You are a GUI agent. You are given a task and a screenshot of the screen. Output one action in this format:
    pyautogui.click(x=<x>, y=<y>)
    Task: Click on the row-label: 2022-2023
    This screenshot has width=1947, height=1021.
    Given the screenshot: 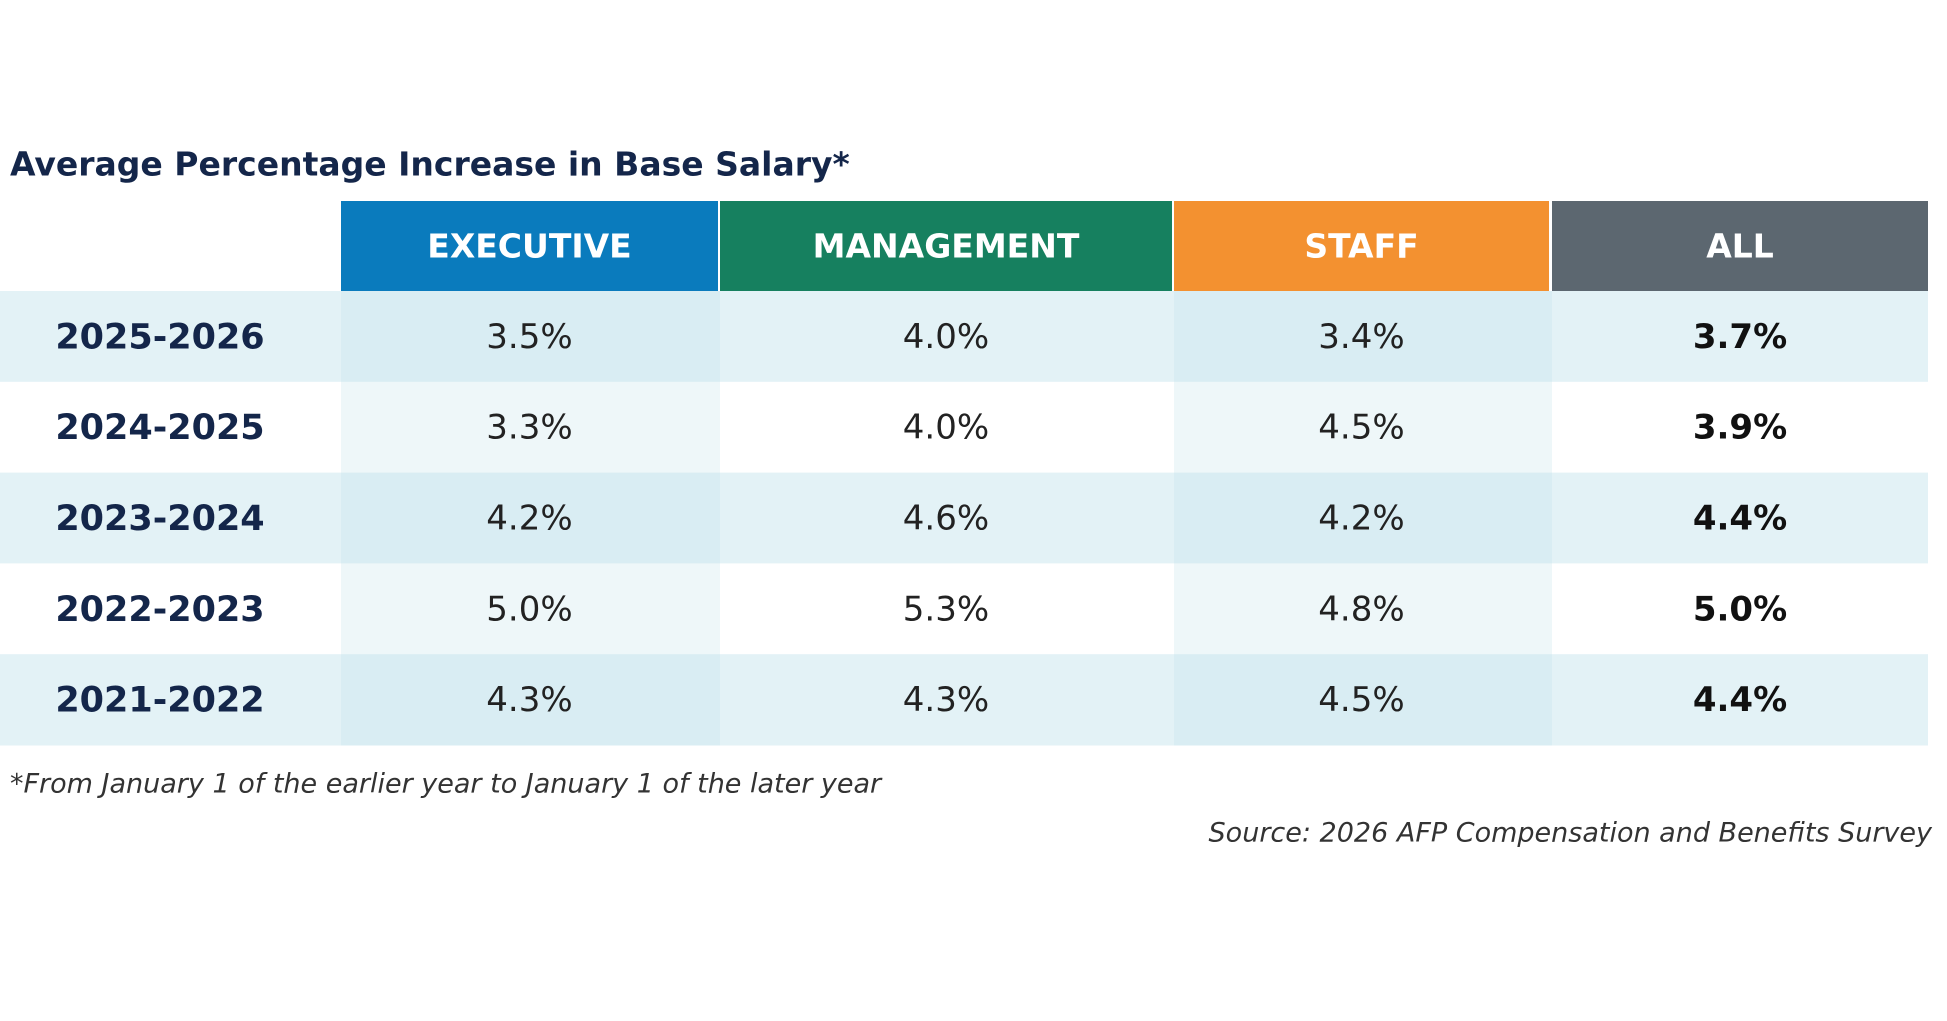 What is the action you would take?
    pyautogui.click(x=159, y=610)
    